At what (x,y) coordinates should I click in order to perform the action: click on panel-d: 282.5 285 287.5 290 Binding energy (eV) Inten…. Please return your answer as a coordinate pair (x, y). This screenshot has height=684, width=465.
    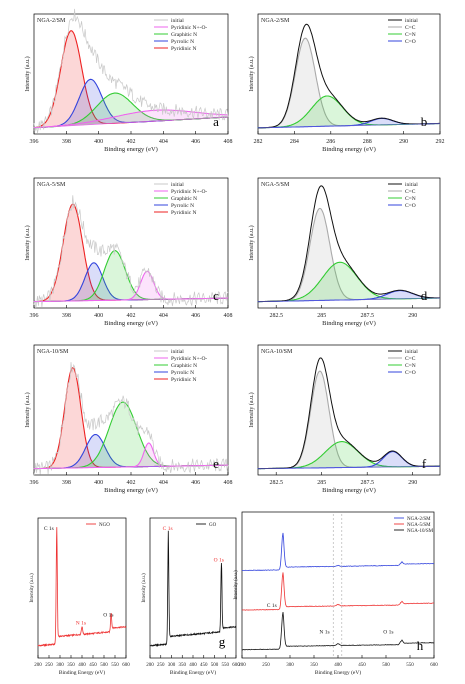
    Looking at the image, I should click on (344, 252).